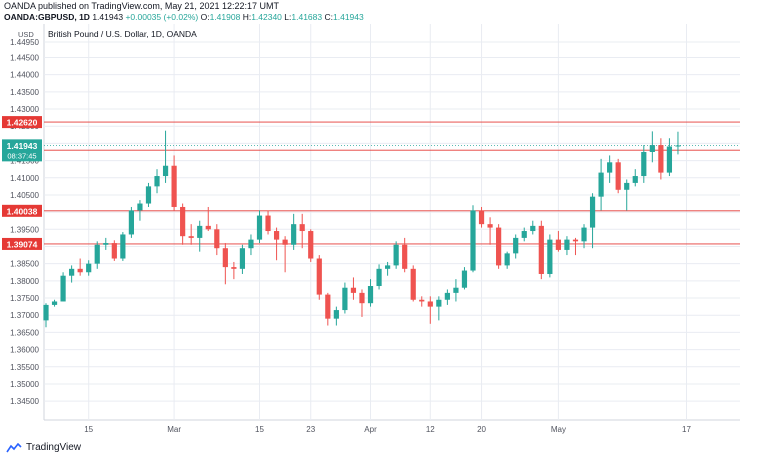 This screenshot has width=768, height=458. What do you see at coordinates (43, 447) in the screenshot?
I see `tradingview-logo: TradingView` at bounding box center [43, 447].